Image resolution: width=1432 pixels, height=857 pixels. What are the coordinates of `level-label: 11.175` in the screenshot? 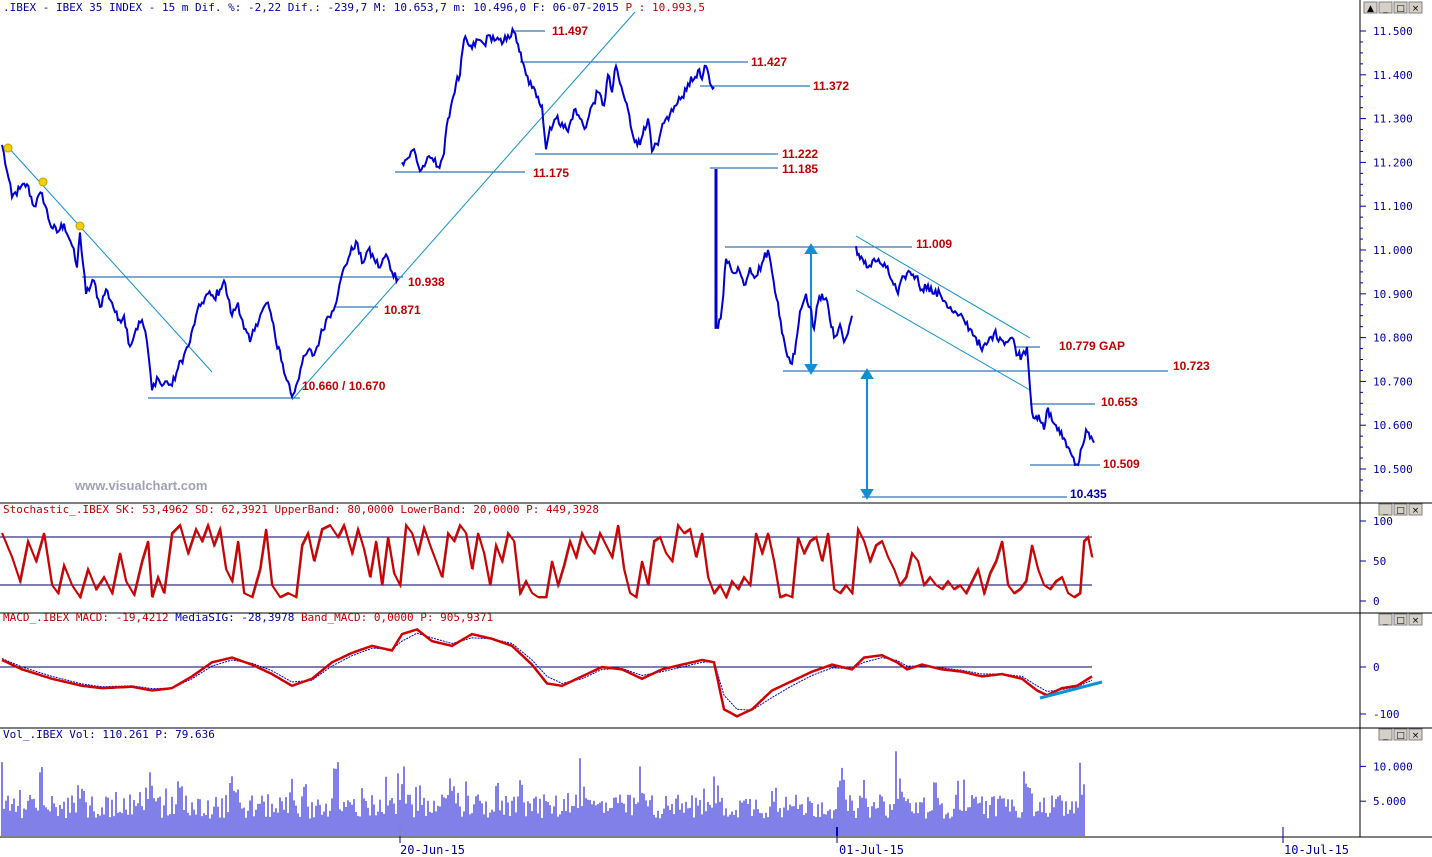 It's located at (551, 173).